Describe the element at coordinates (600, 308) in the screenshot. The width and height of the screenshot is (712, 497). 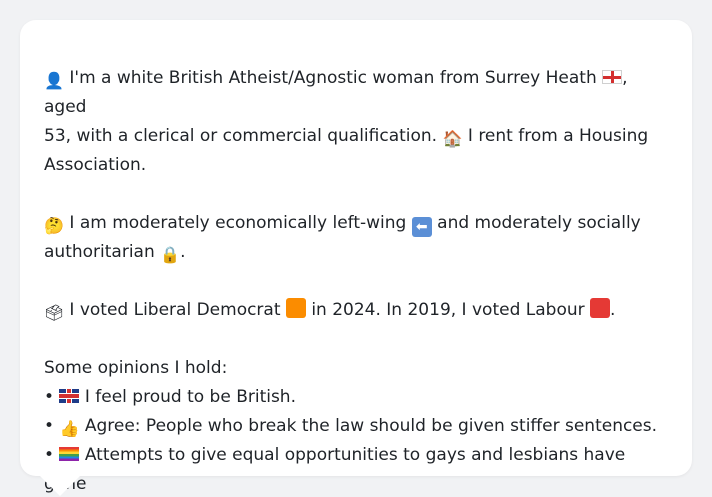
I see `red-square-icon` at that location.